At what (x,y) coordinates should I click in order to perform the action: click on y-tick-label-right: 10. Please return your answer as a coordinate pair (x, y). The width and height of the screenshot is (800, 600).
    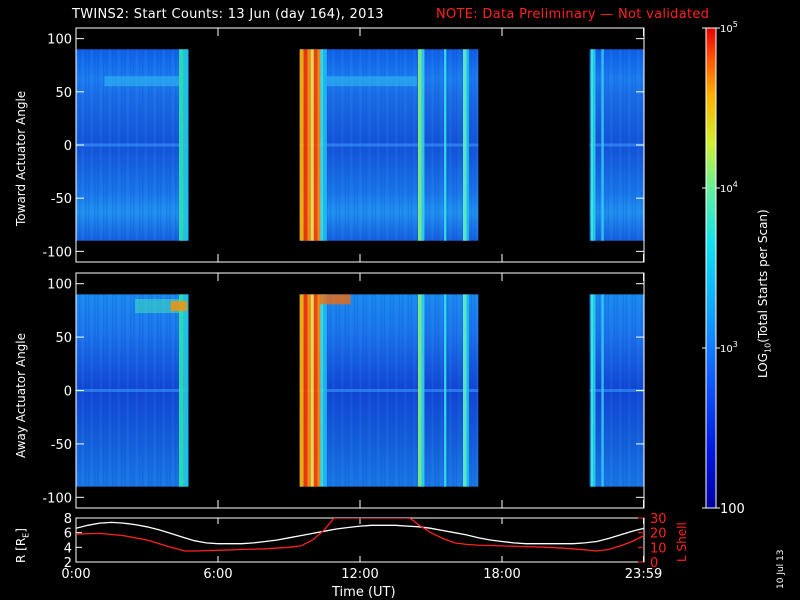
    Looking at the image, I should click on (658, 548).